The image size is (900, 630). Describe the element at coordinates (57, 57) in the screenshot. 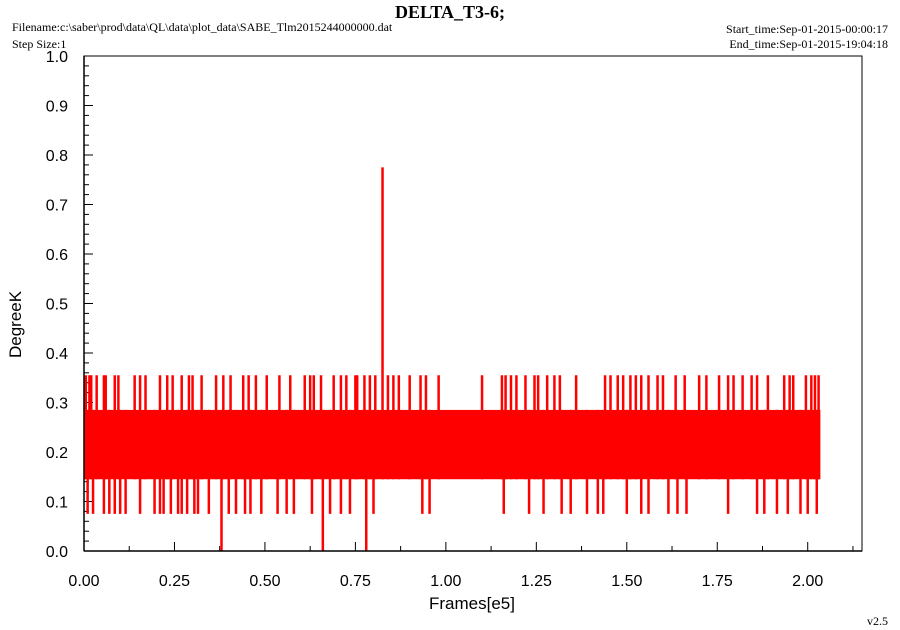

I see `y-tick-label: 1.0` at that location.